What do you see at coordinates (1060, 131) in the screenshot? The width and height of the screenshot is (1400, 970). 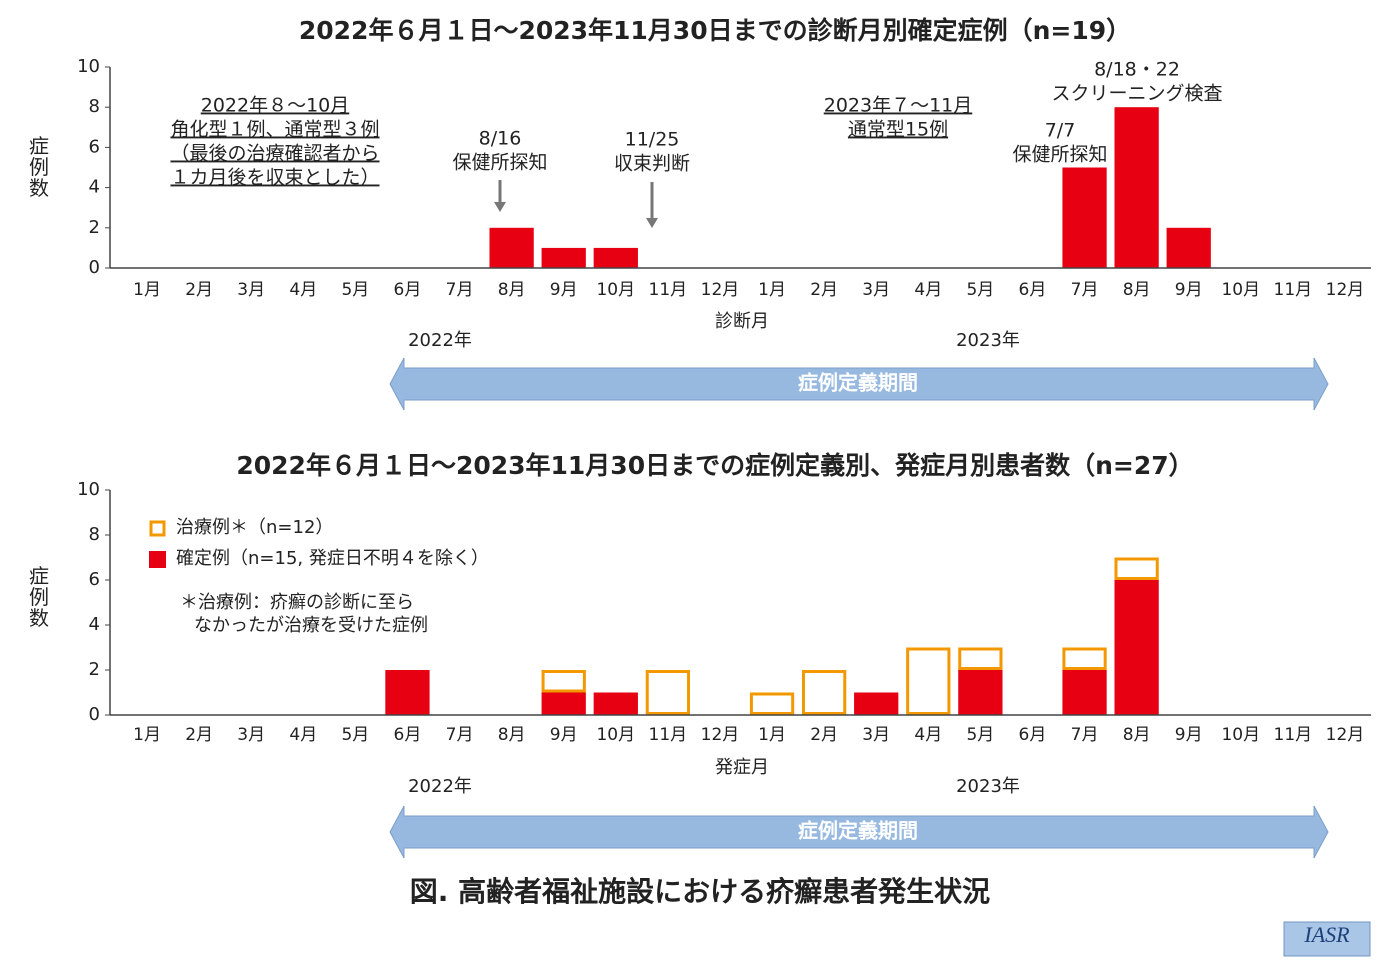 I see `annotation: 7/7` at bounding box center [1060, 131].